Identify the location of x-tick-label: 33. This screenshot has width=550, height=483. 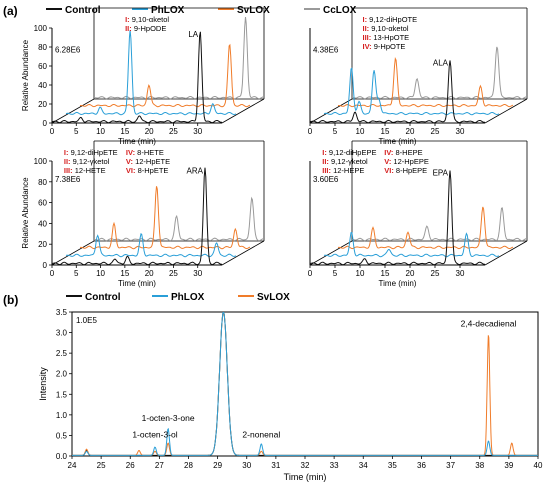
(334, 465).